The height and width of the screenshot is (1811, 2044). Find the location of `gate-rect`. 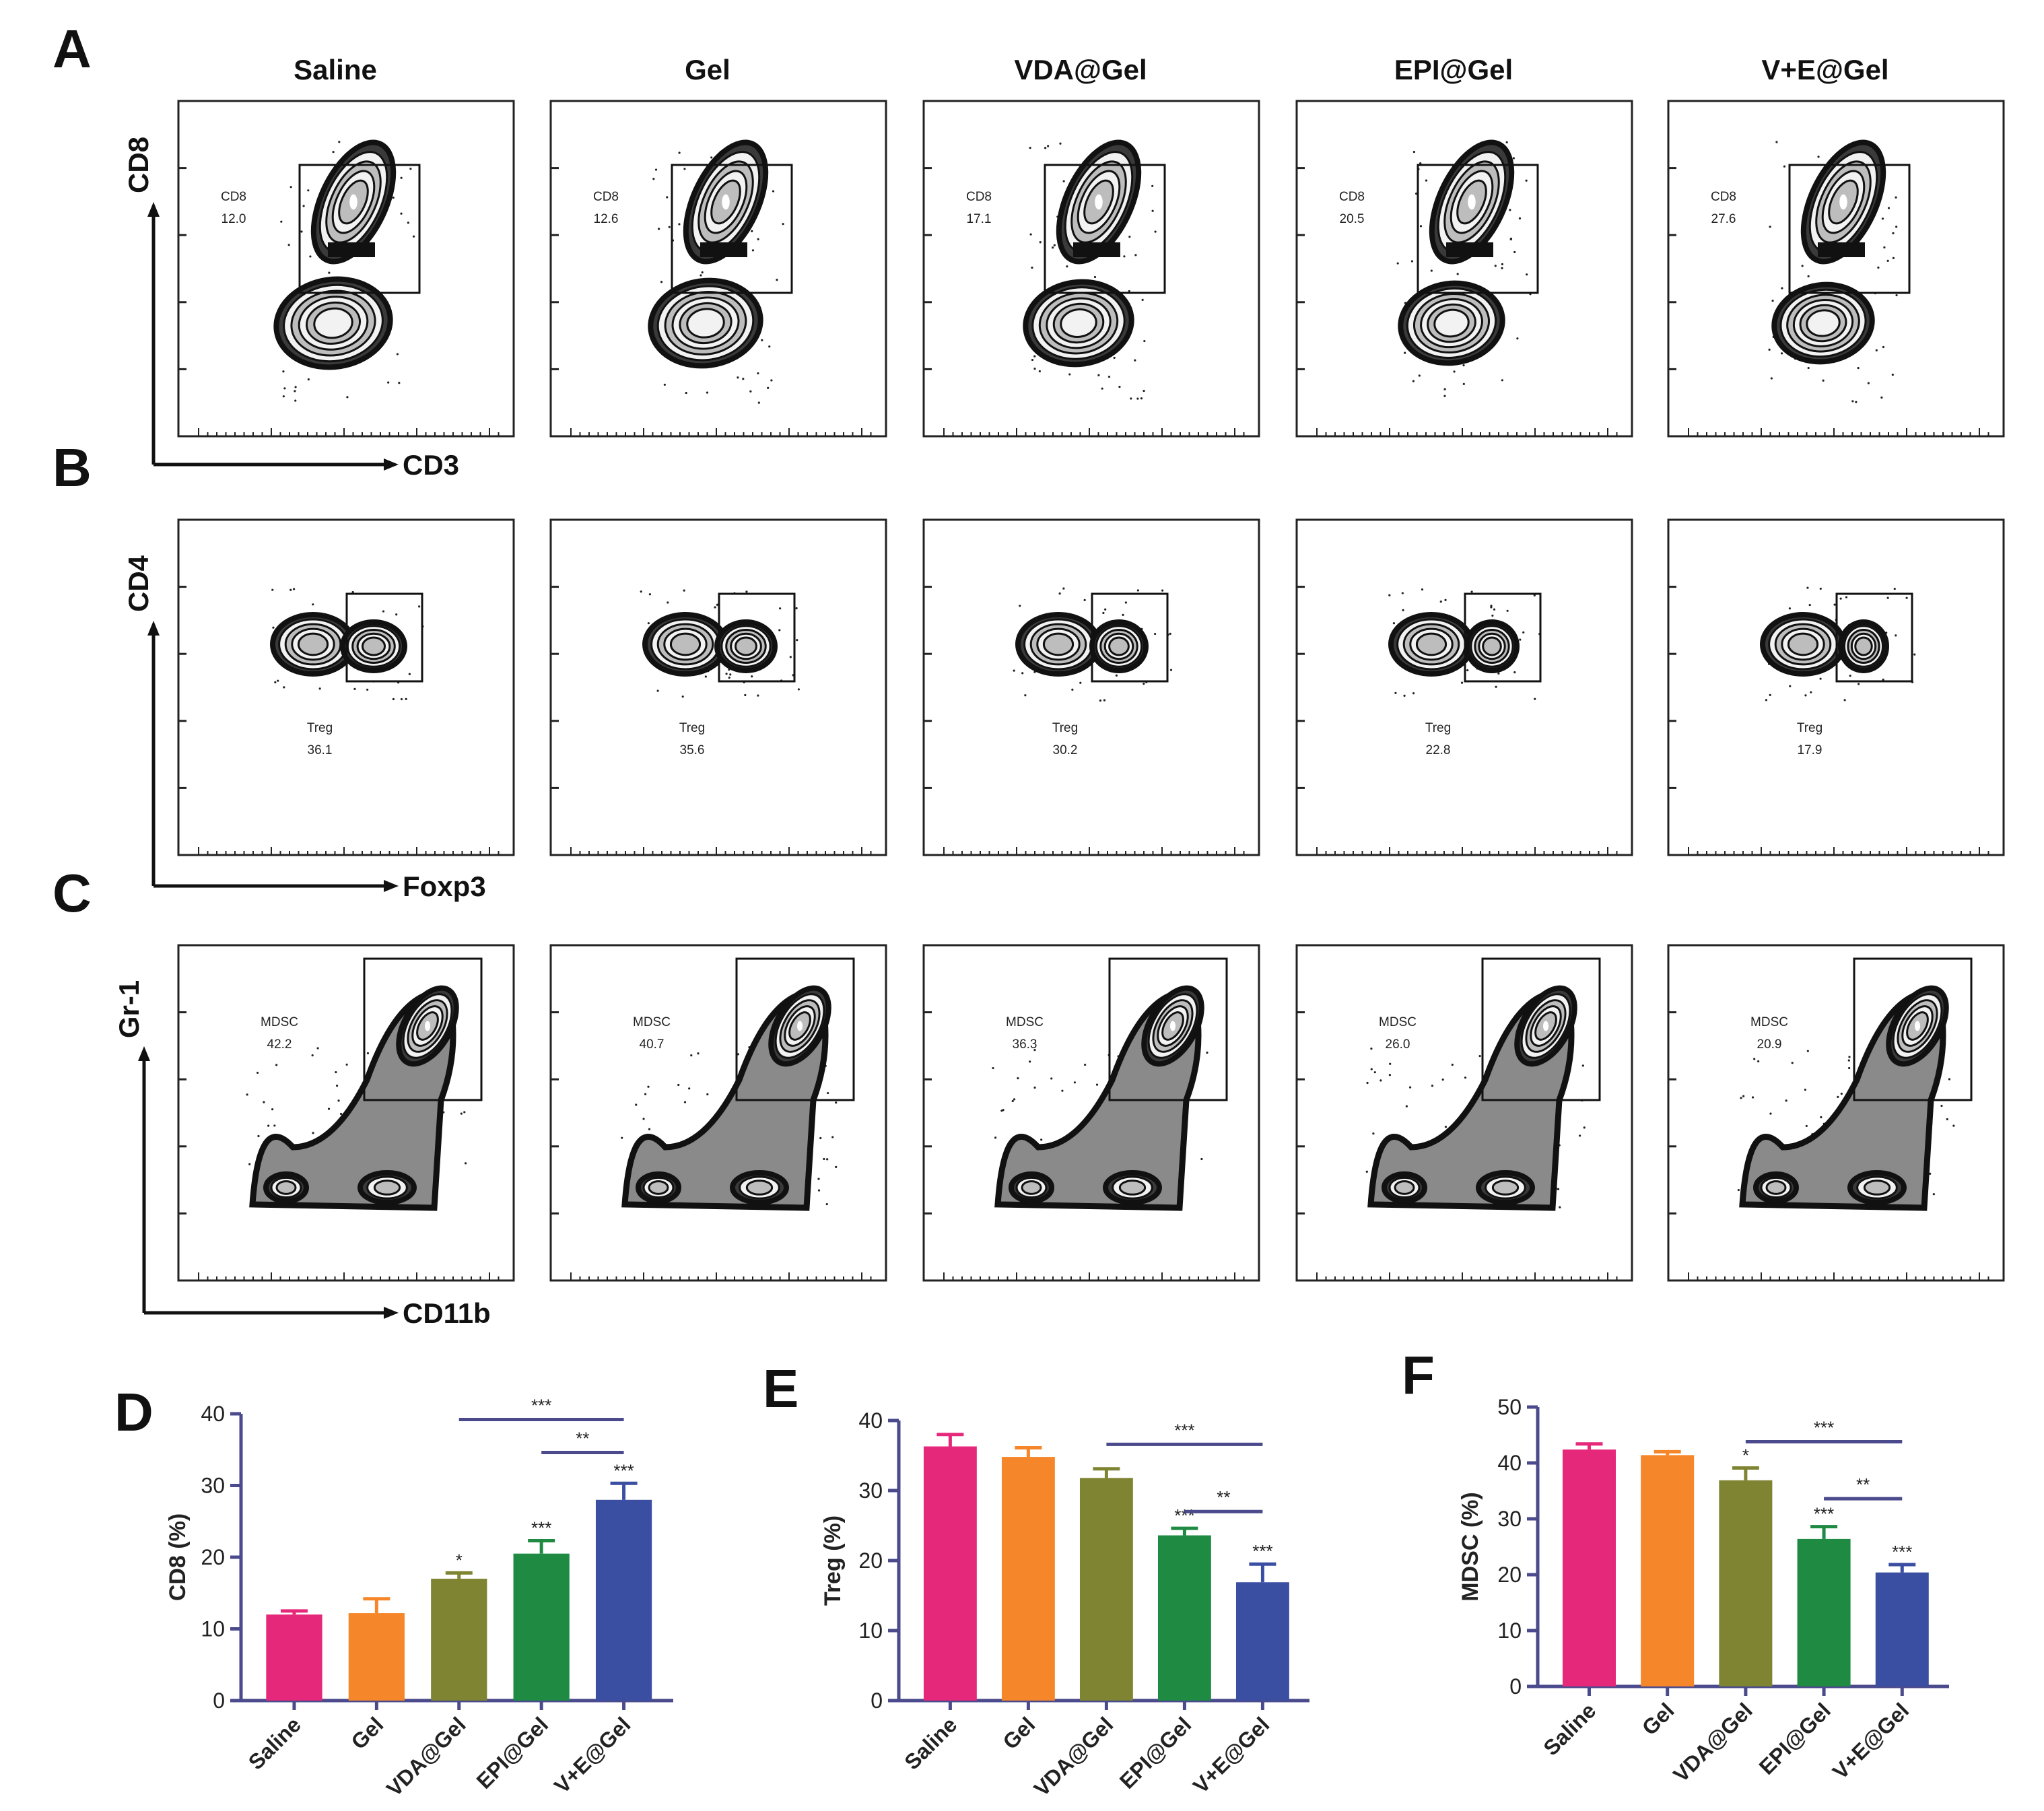

gate-rect is located at coordinates (1849, 229).